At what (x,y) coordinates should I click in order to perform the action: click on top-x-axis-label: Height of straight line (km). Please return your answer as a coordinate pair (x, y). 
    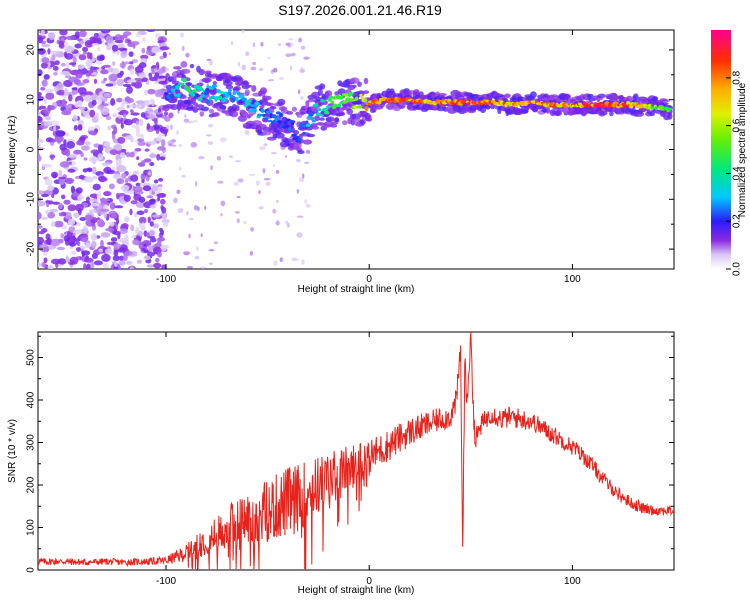
    Looking at the image, I should click on (356, 289).